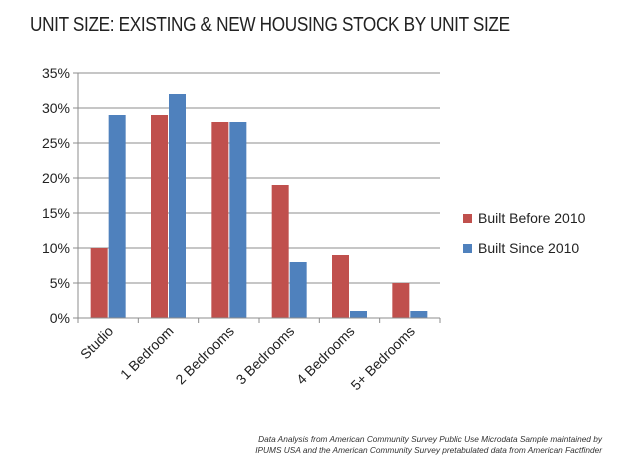 Image resolution: width=624 pixels, height=468 pixels. What do you see at coordinates (528, 248) in the screenshot?
I see `legend-label: Built Since 2010` at bounding box center [528, 248].